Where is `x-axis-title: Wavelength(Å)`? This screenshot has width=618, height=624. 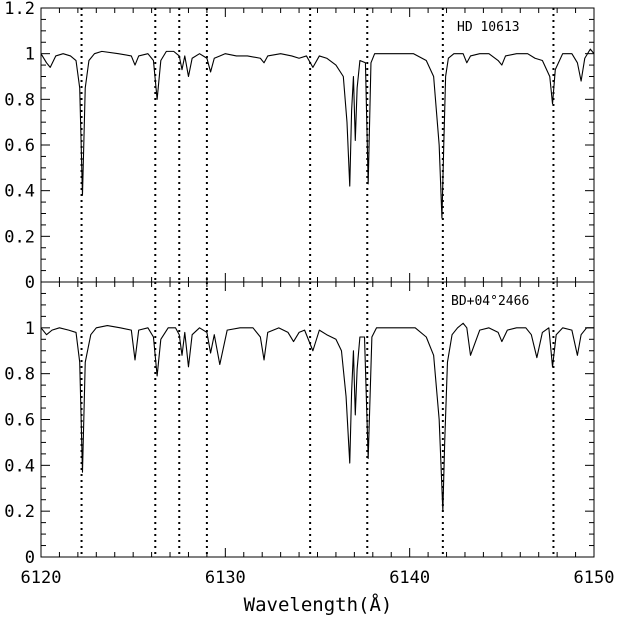 x-axis-title: Wavelength(Å) is located at coordinates (318, 604).